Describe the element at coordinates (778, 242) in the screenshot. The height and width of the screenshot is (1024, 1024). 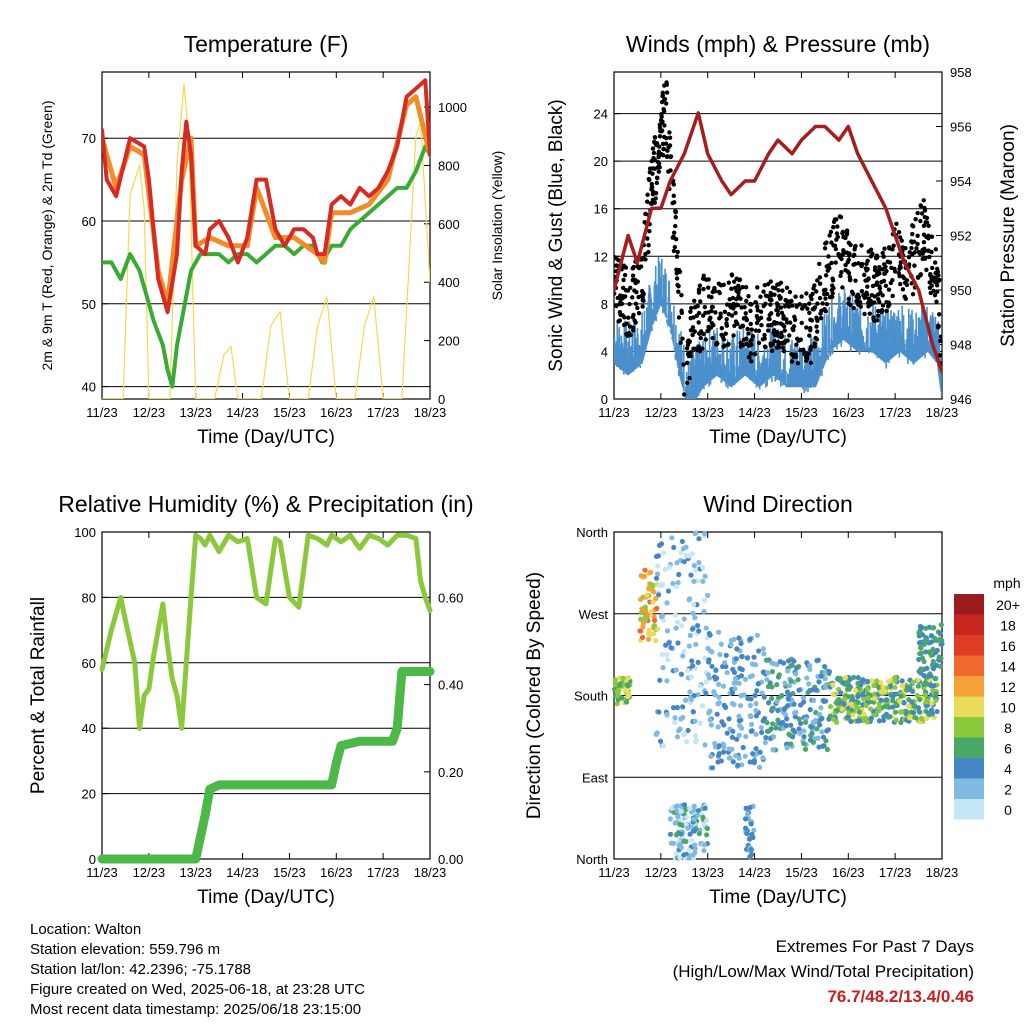
I see `pressure-line` at that location.